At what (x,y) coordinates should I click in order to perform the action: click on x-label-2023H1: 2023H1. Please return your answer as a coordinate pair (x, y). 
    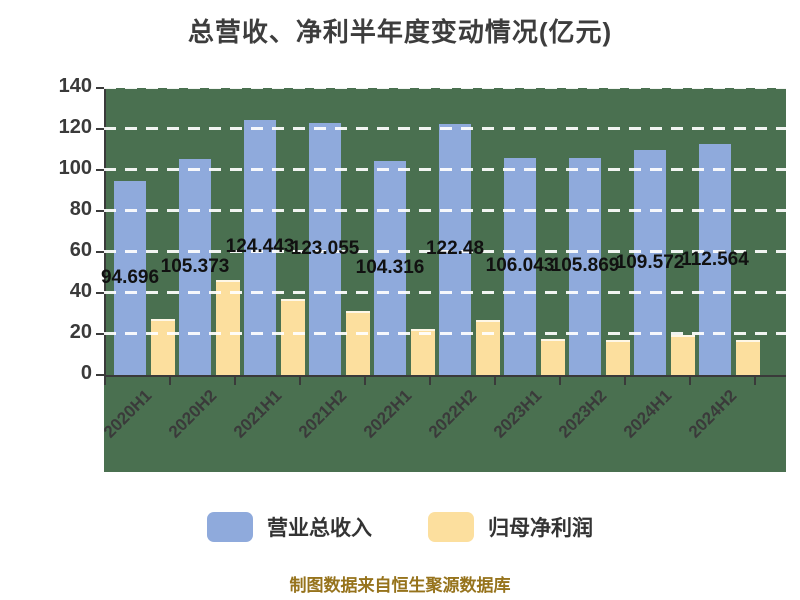
    Looking at the image, I should click on (517, 414).